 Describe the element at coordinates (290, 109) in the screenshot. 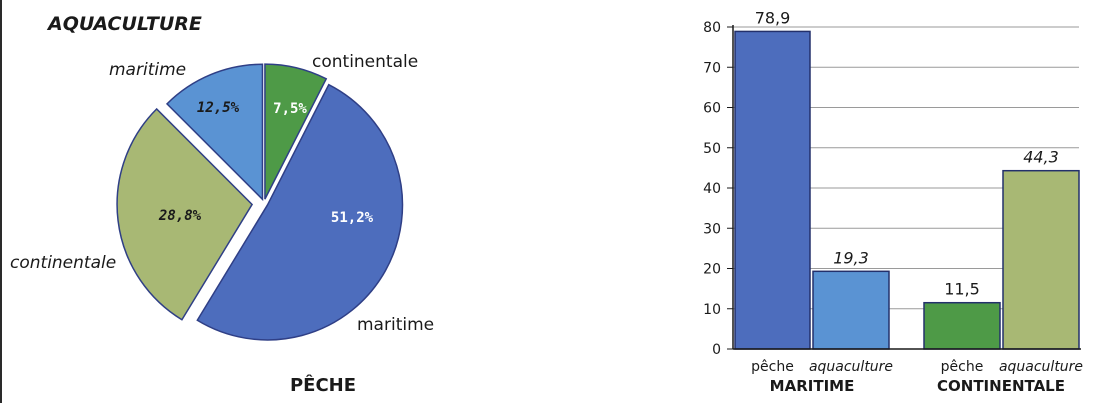

I see `pie-value-label: 7,5%` at that location.